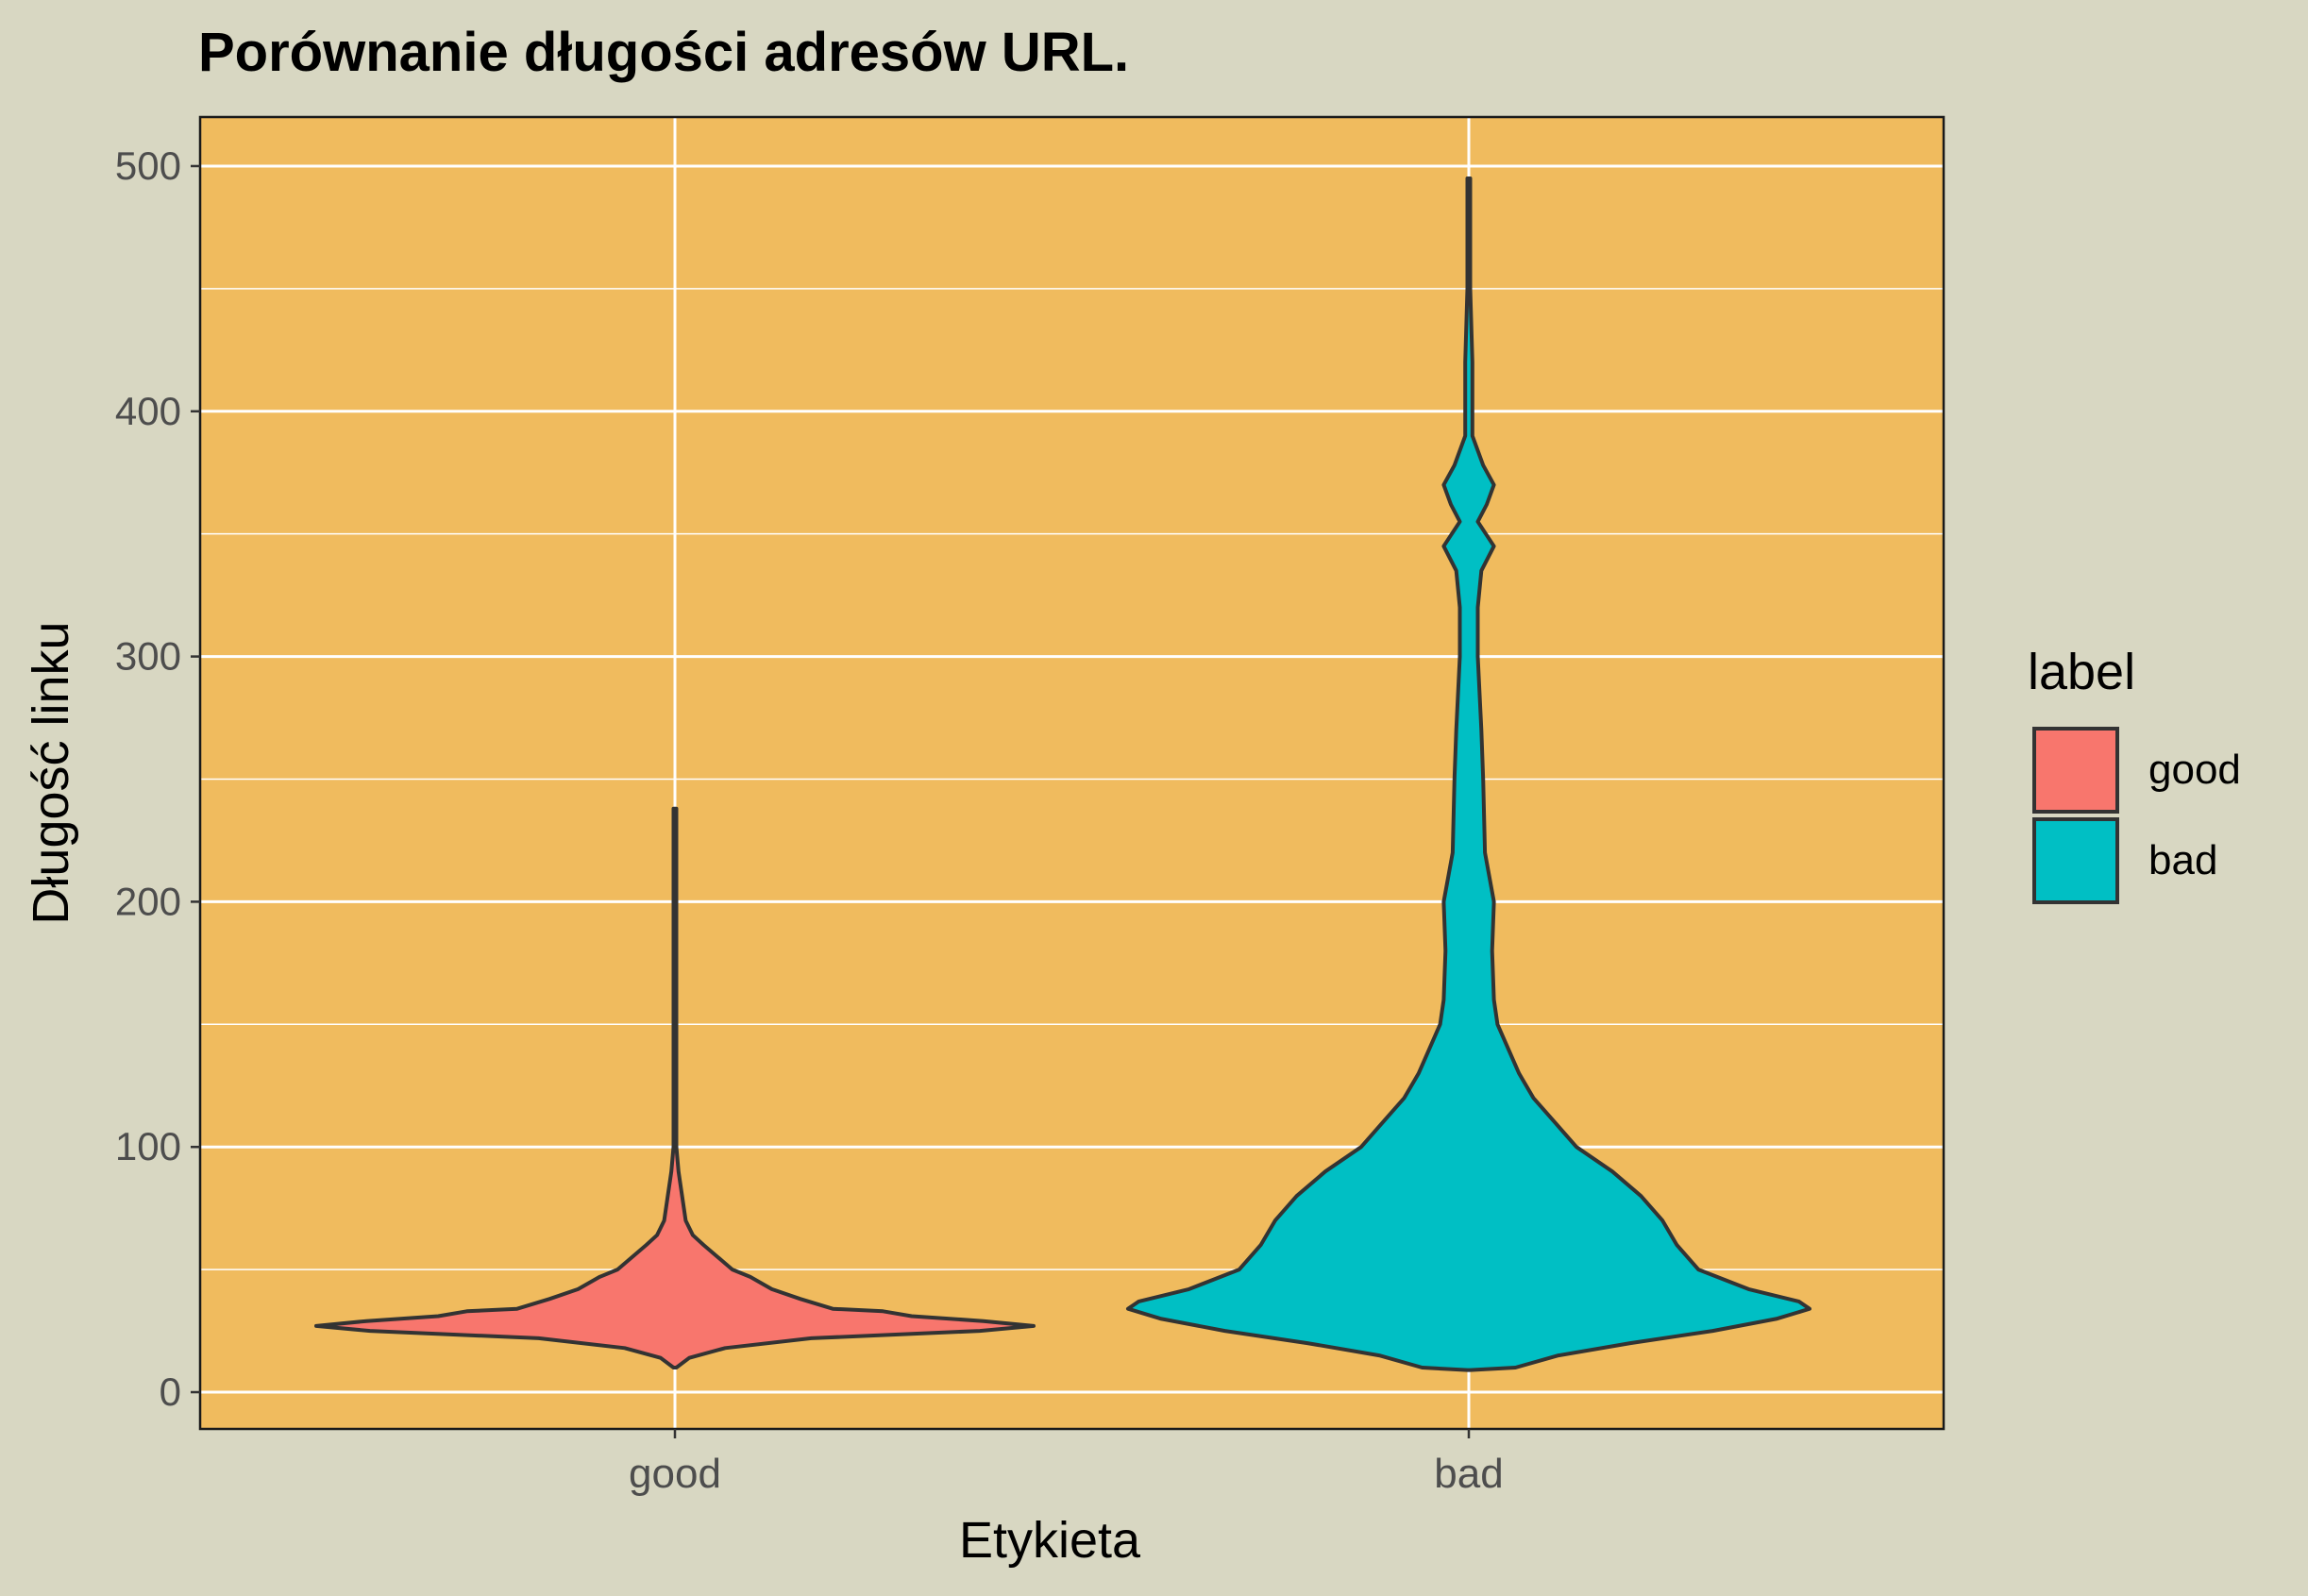 This screenshot has height=1596, width=2308. I want to click on legend-label-bad: bad, so click(2182, 860).